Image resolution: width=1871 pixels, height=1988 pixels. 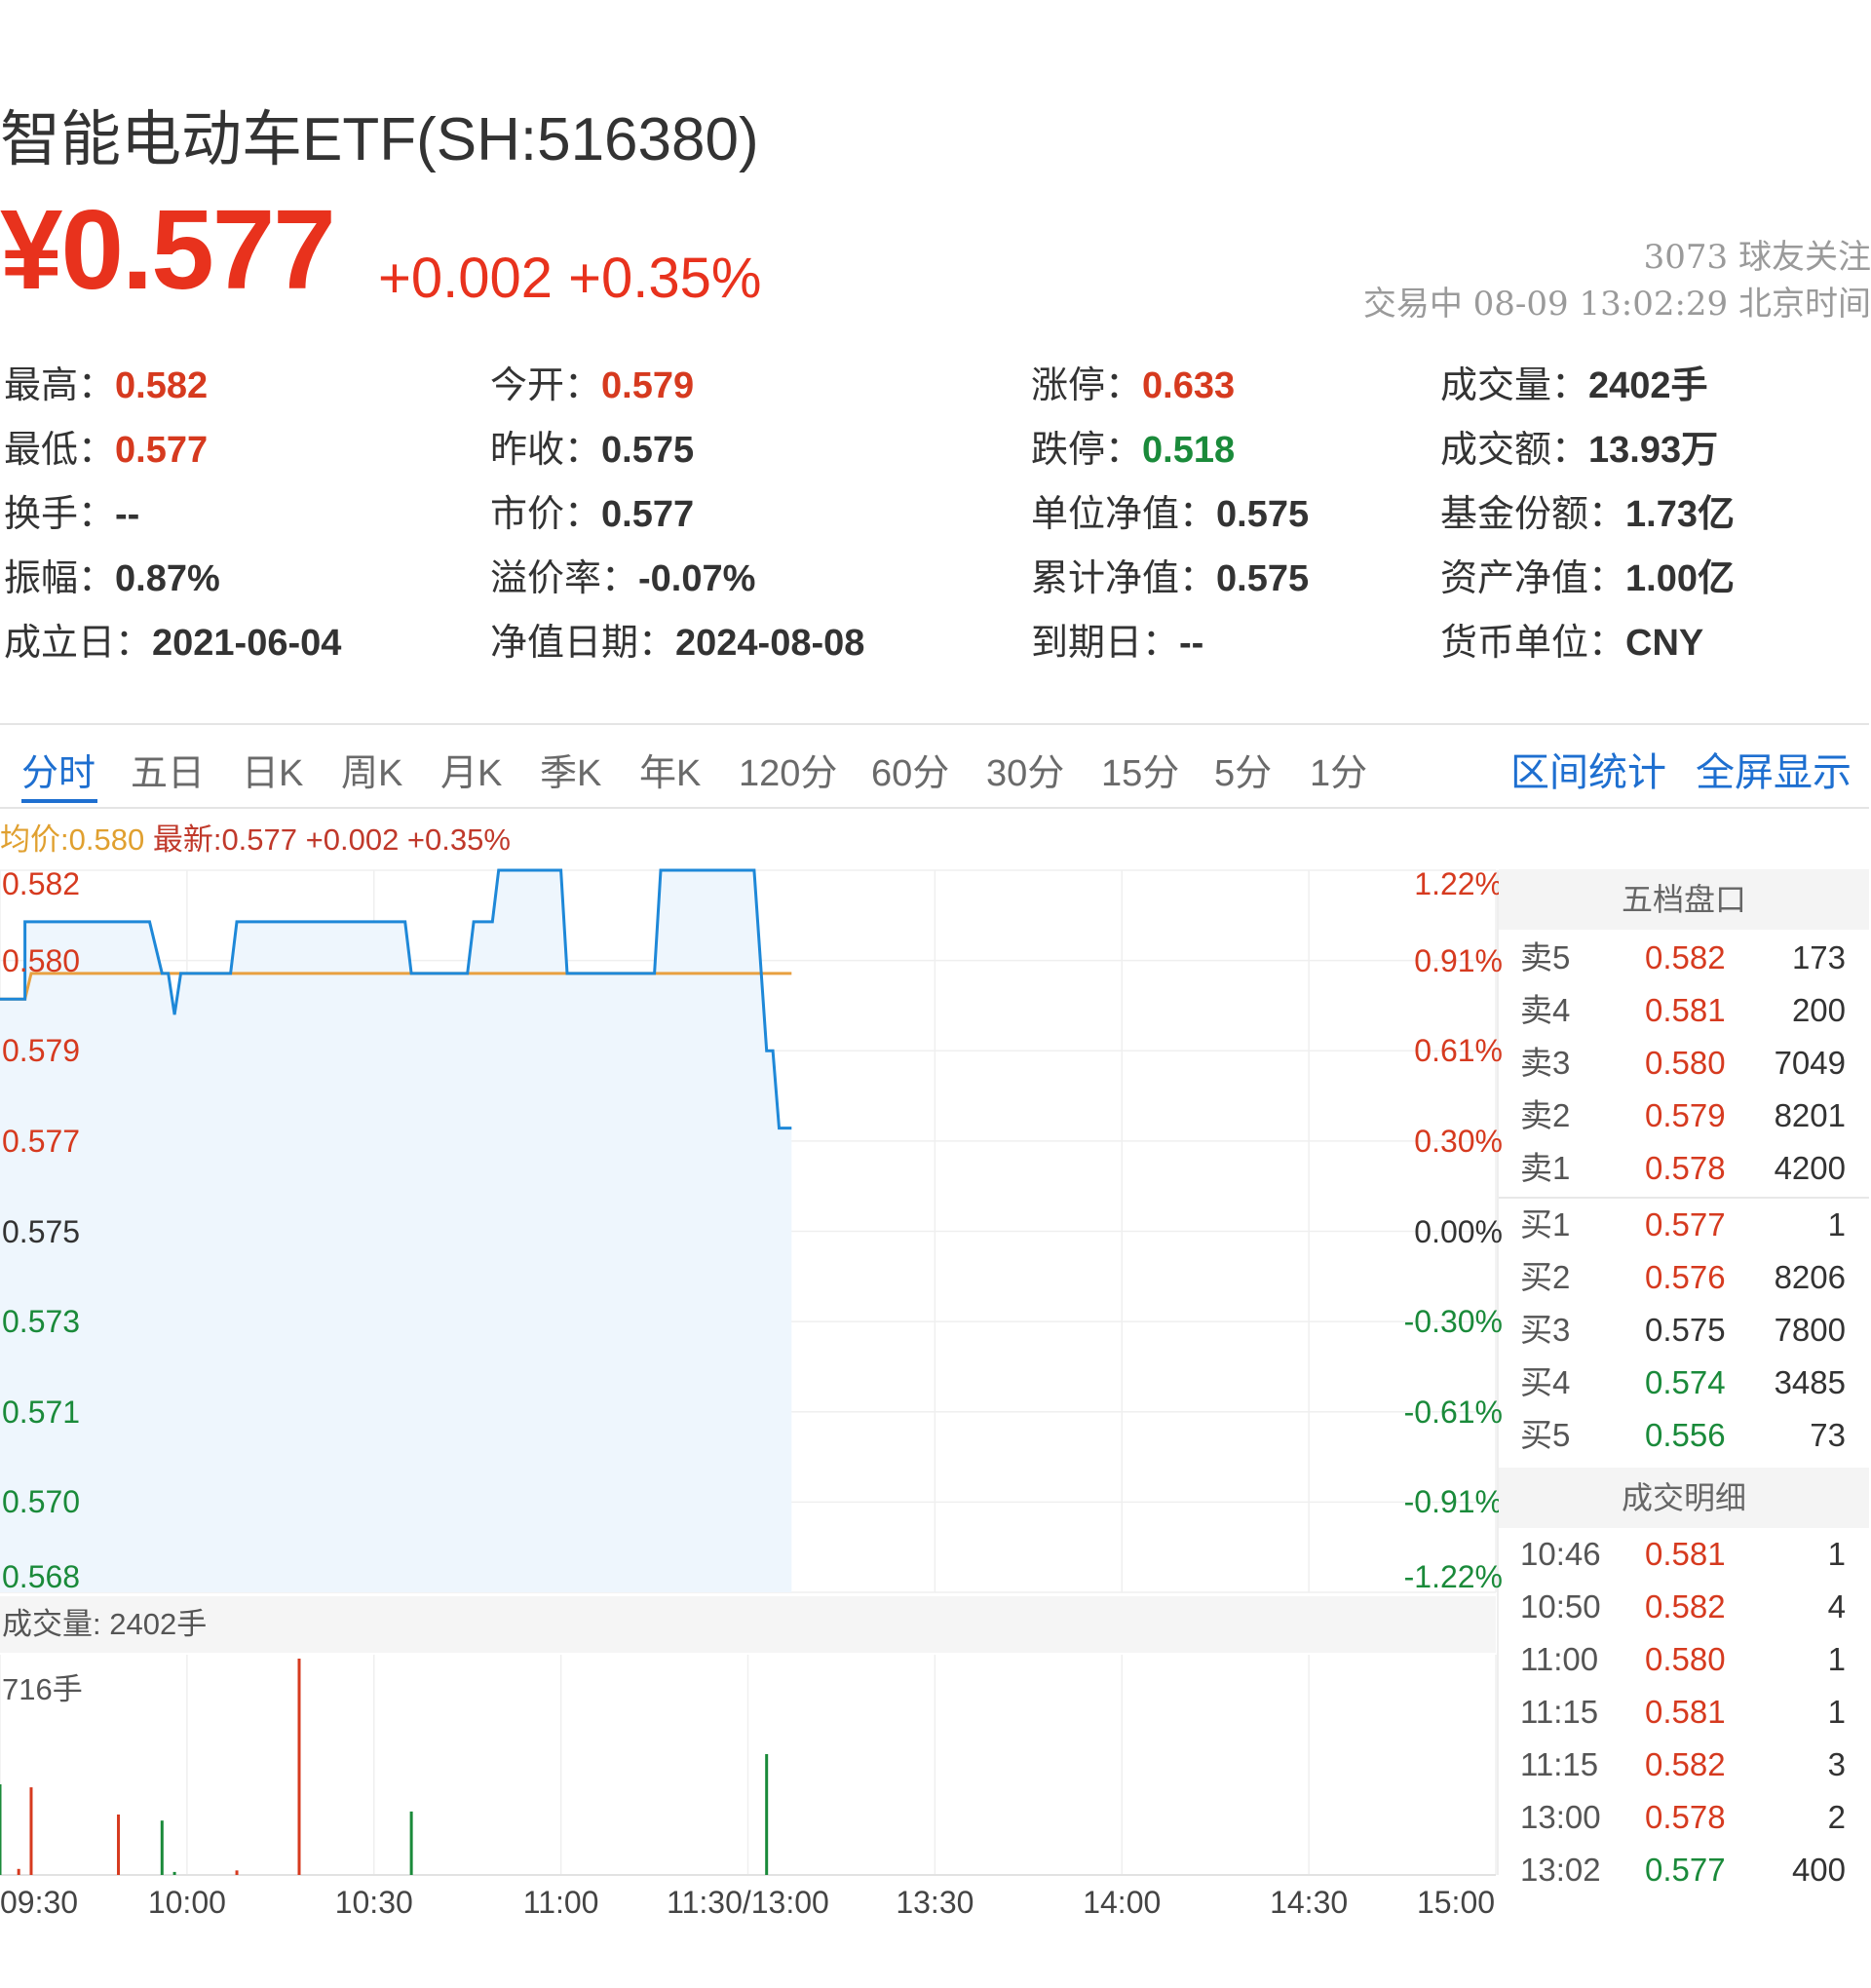 I want to click on trade-price: 0.577, so click(x=1685, y=1870).